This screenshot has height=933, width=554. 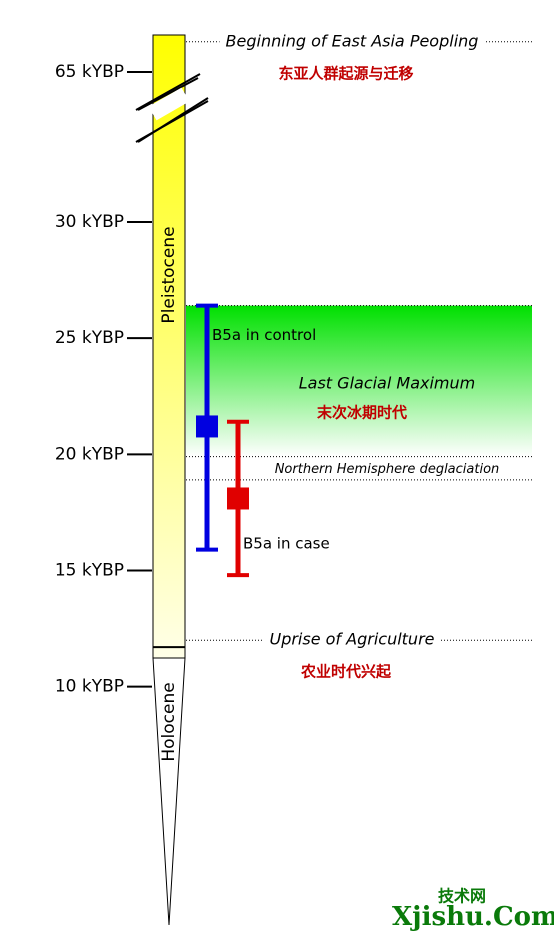 What do you see at coordinates (387, 469) in the screenshot?
I see `deglaciation-label: Northern Hemisphere deglaciation` at bounding box center [387, 469].